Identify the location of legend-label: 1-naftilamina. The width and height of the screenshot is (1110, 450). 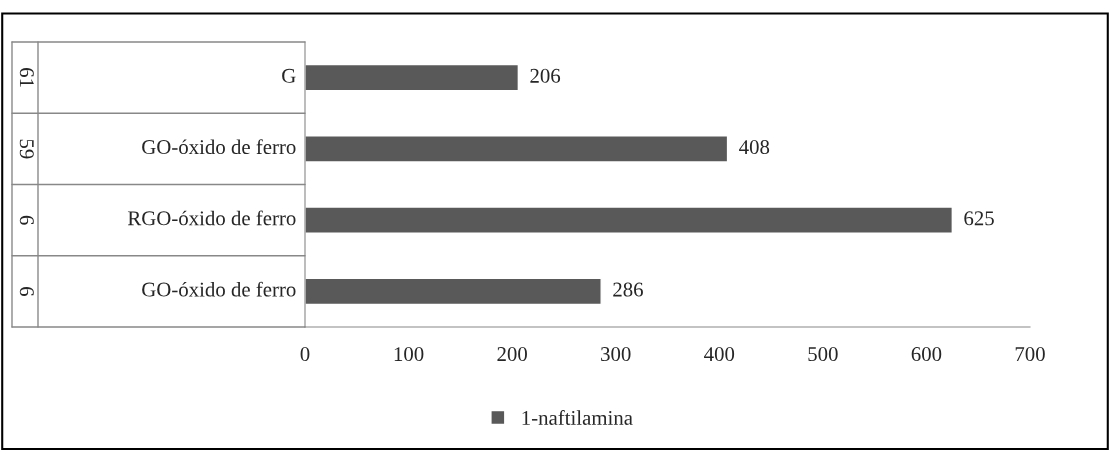
(577, 417).